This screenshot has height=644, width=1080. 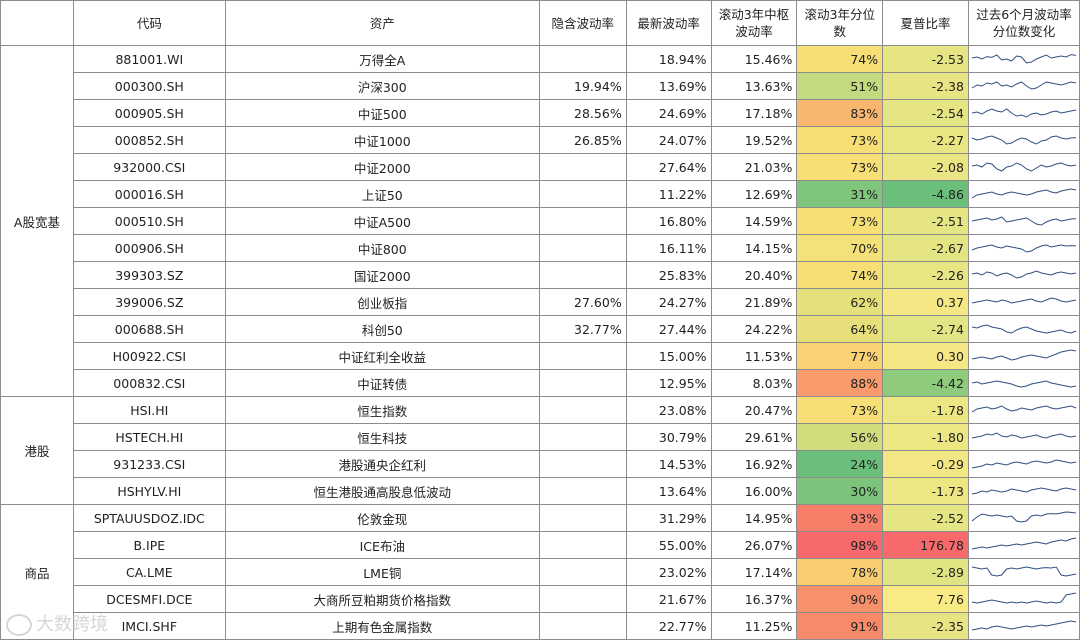 I want to click on rolling-pct-cell: 78%, so click(x=840, y=572).